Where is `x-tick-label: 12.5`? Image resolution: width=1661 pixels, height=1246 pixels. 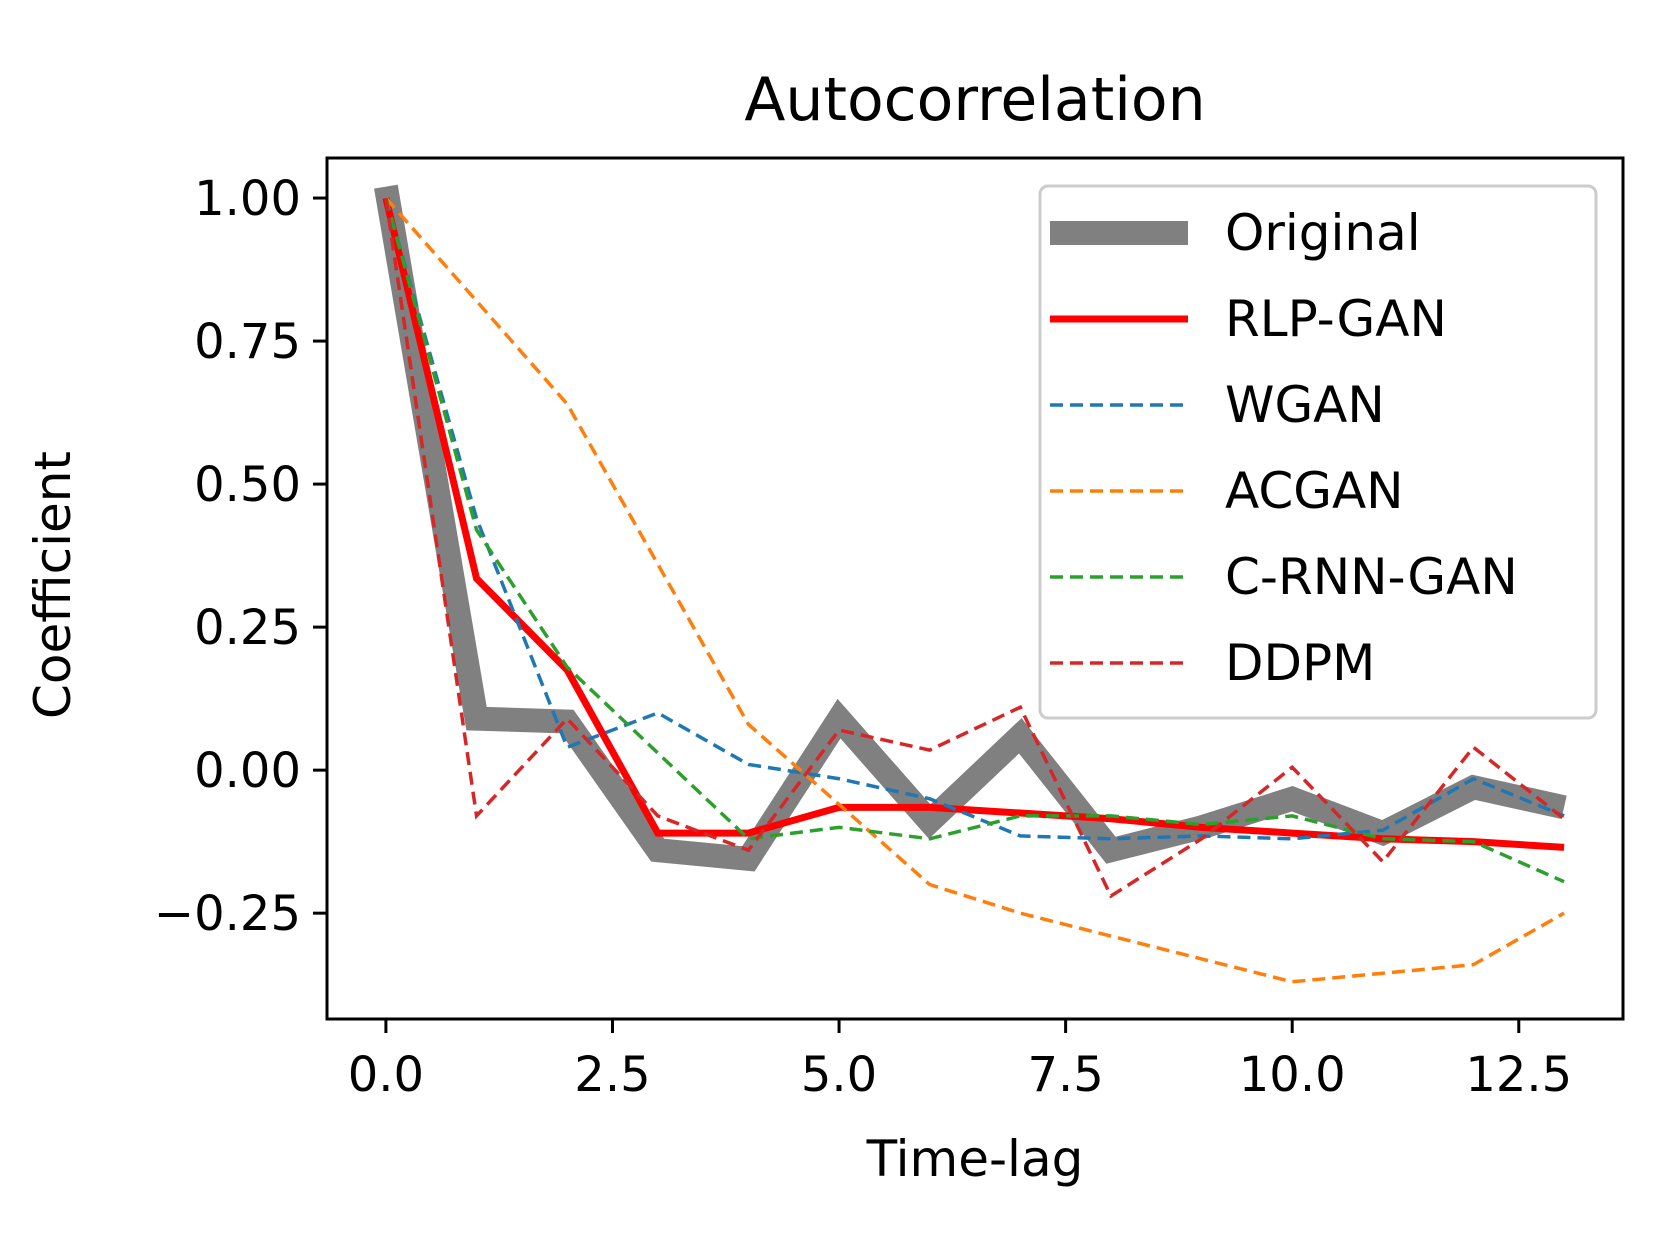
x-tick-label: 12.5 is located at coordinates (1518, 1075).